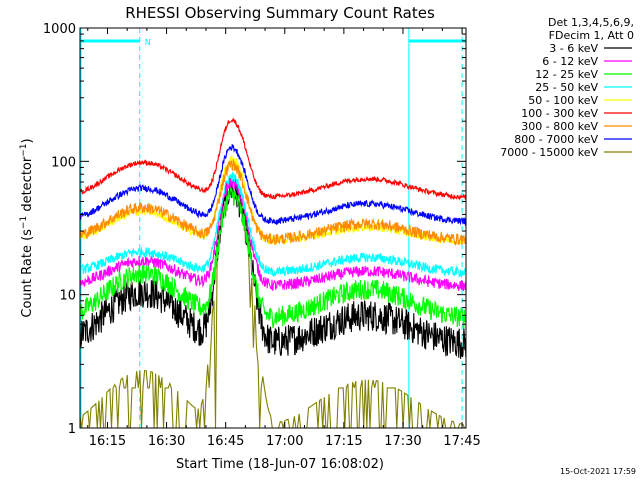  Describe the element at coordinates (570, 61) in the screenshot. I see `legend-entry-label: 6 - 12 keV` at that location.